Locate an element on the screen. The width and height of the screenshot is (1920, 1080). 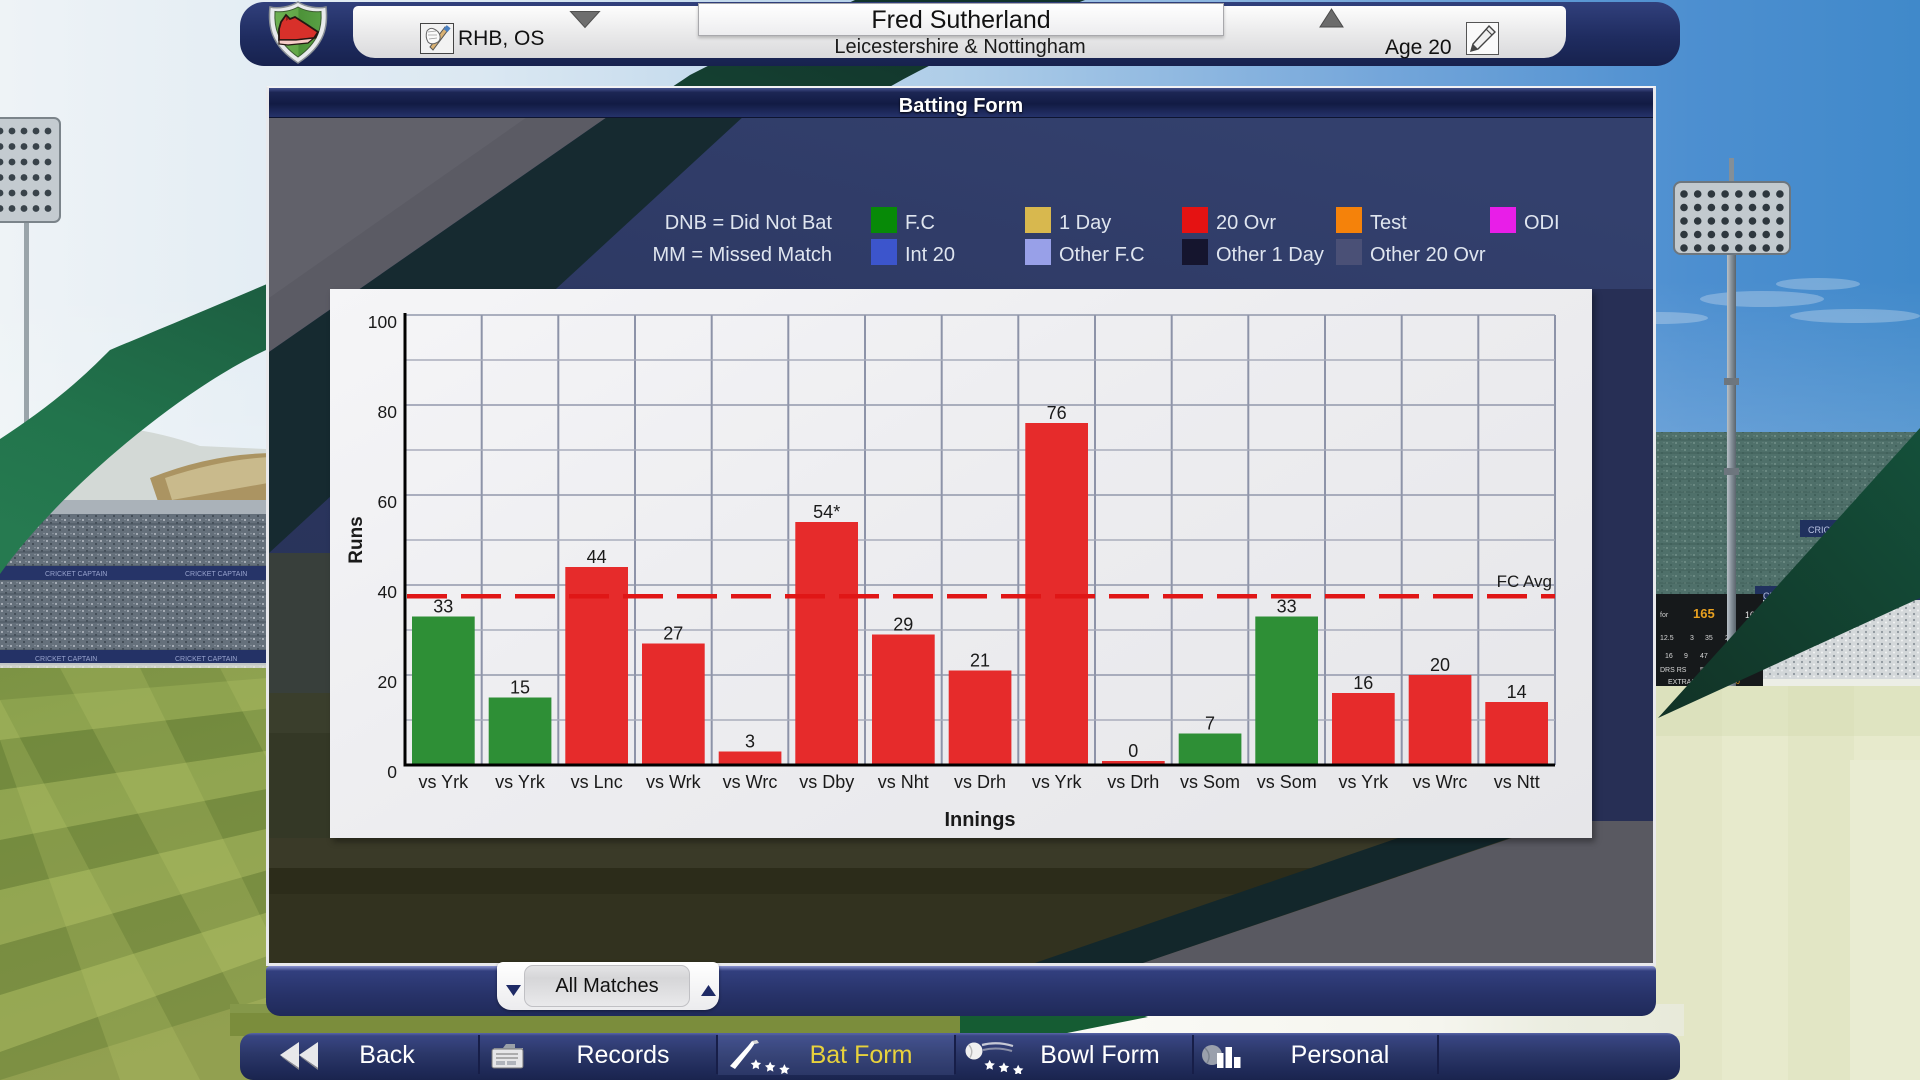
svg-text: 80 is located at coordinates (388, 412).